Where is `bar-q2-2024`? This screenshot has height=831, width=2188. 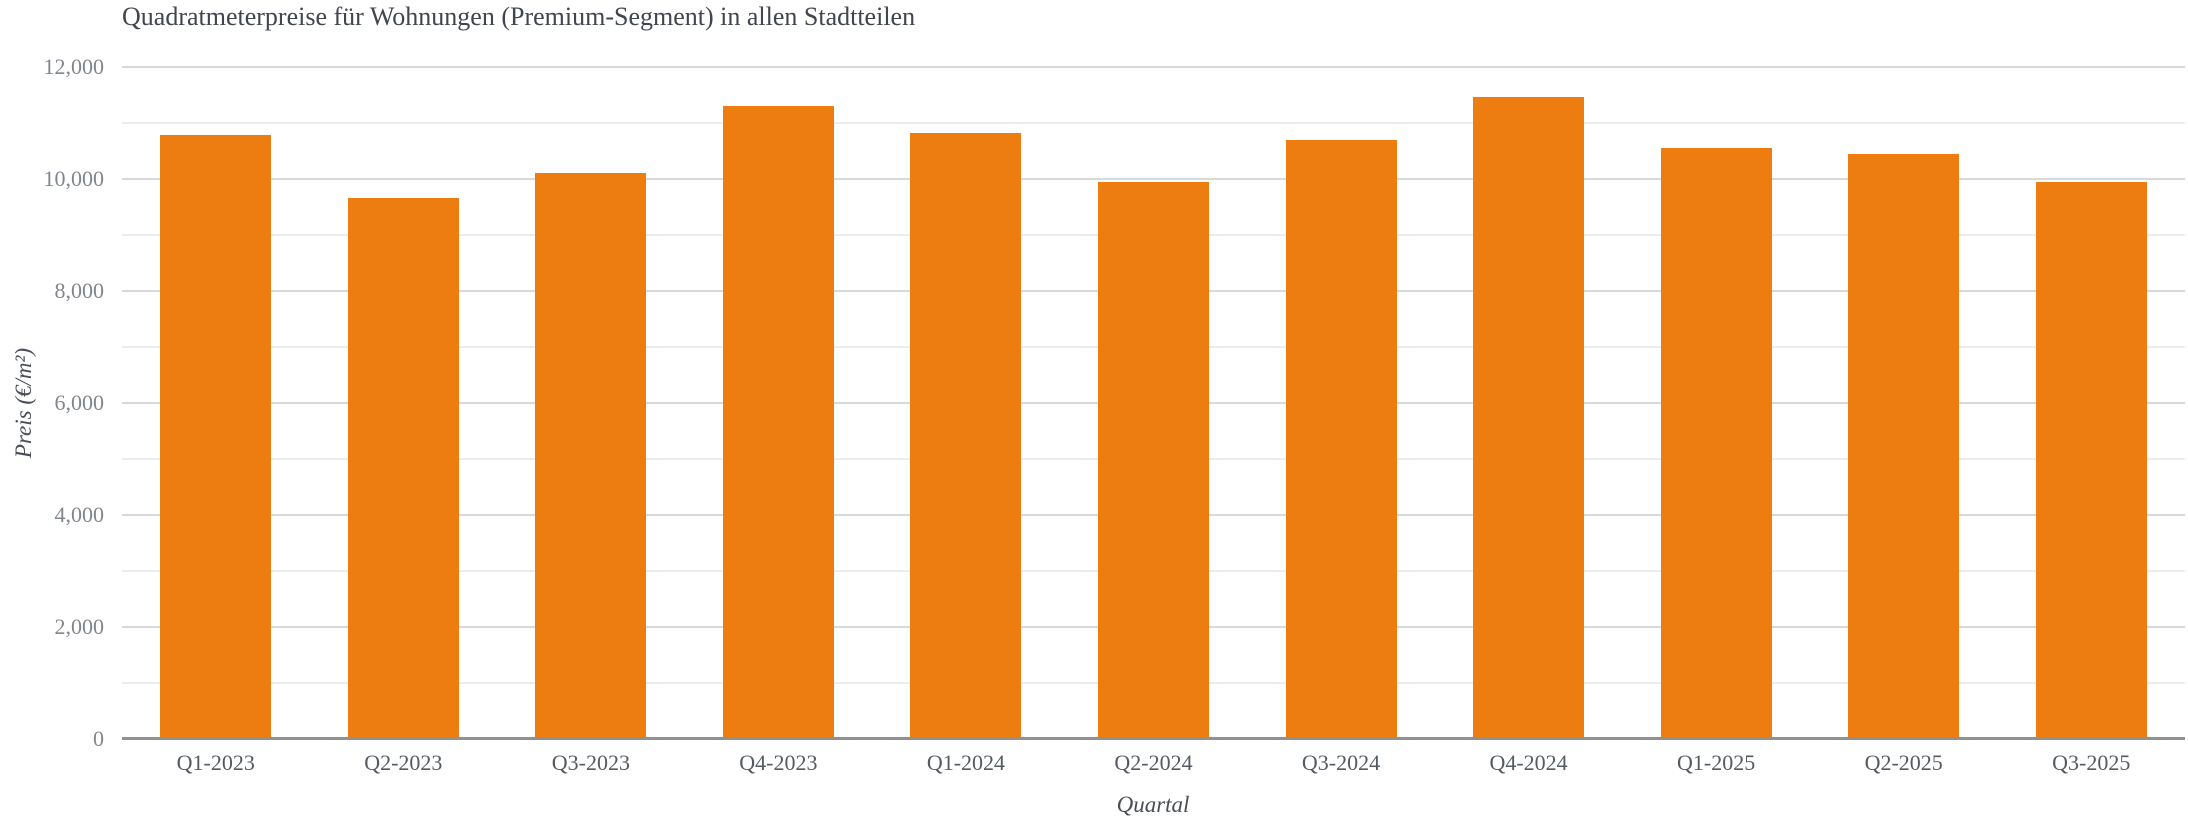 bar-q2-2024 is located at coordinates (1153, 460).